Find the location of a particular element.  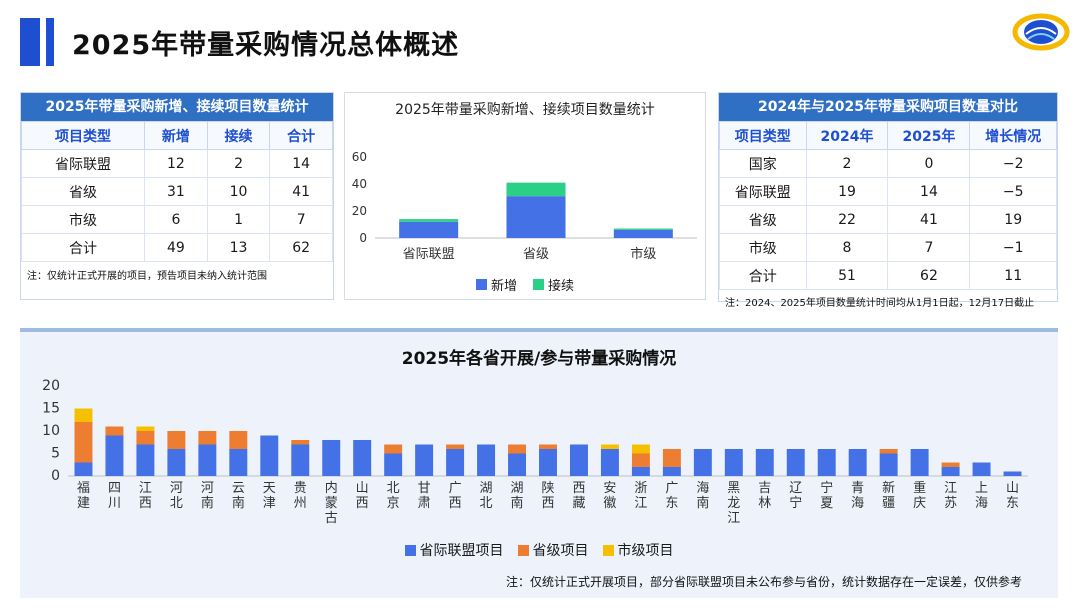

x-category-label: 京 is located at coordinates (393, 503).